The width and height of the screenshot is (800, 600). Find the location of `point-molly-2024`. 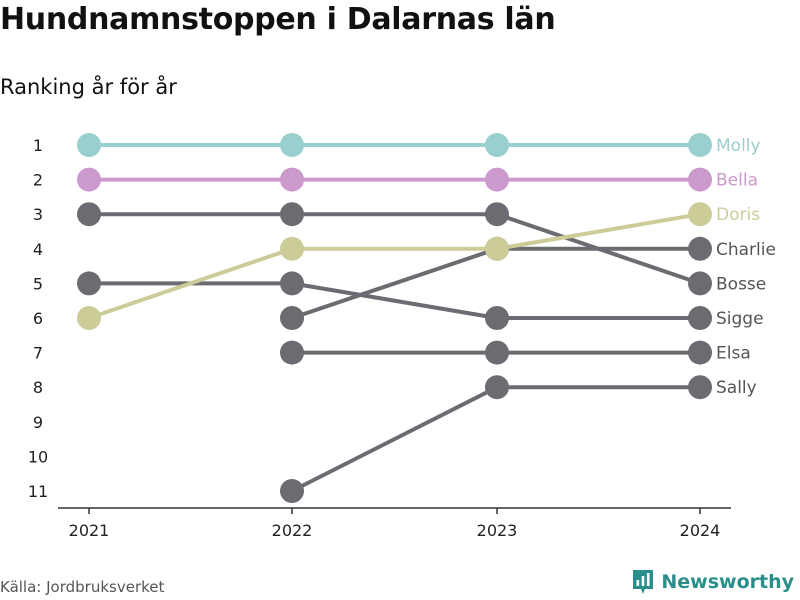

point-molly-2024 is located at coordinates (700, 145).